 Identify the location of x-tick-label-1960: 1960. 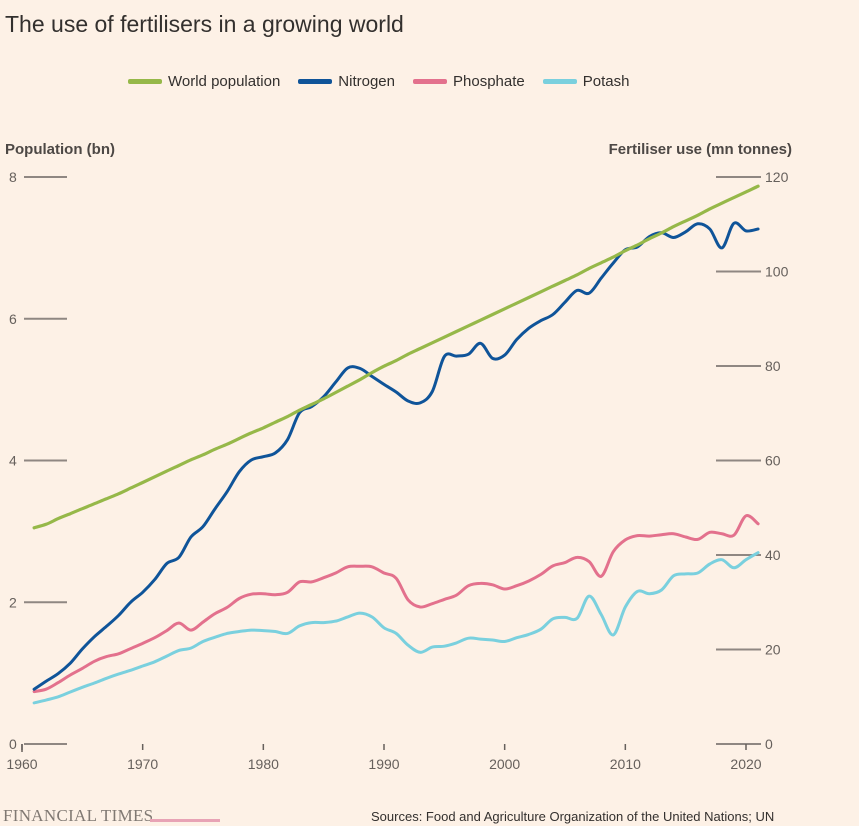
(21, 764).